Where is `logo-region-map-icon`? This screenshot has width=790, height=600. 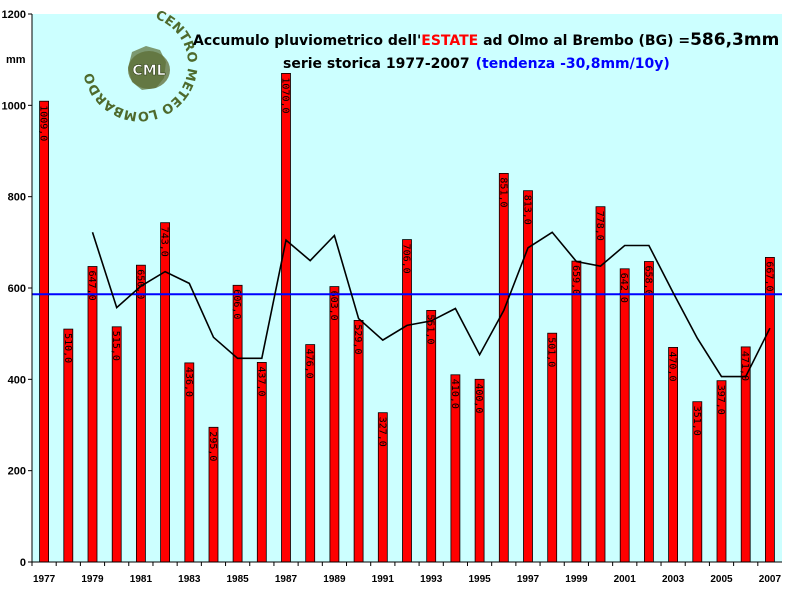
logo-region-map-icon is located at coordinates (147, 68).